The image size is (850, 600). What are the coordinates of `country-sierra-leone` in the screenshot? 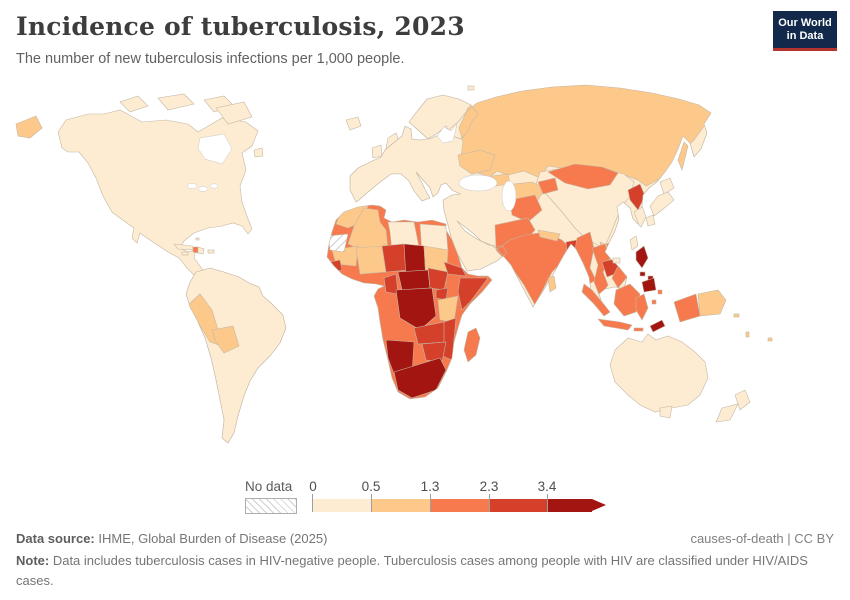 It's located at (336, 266).